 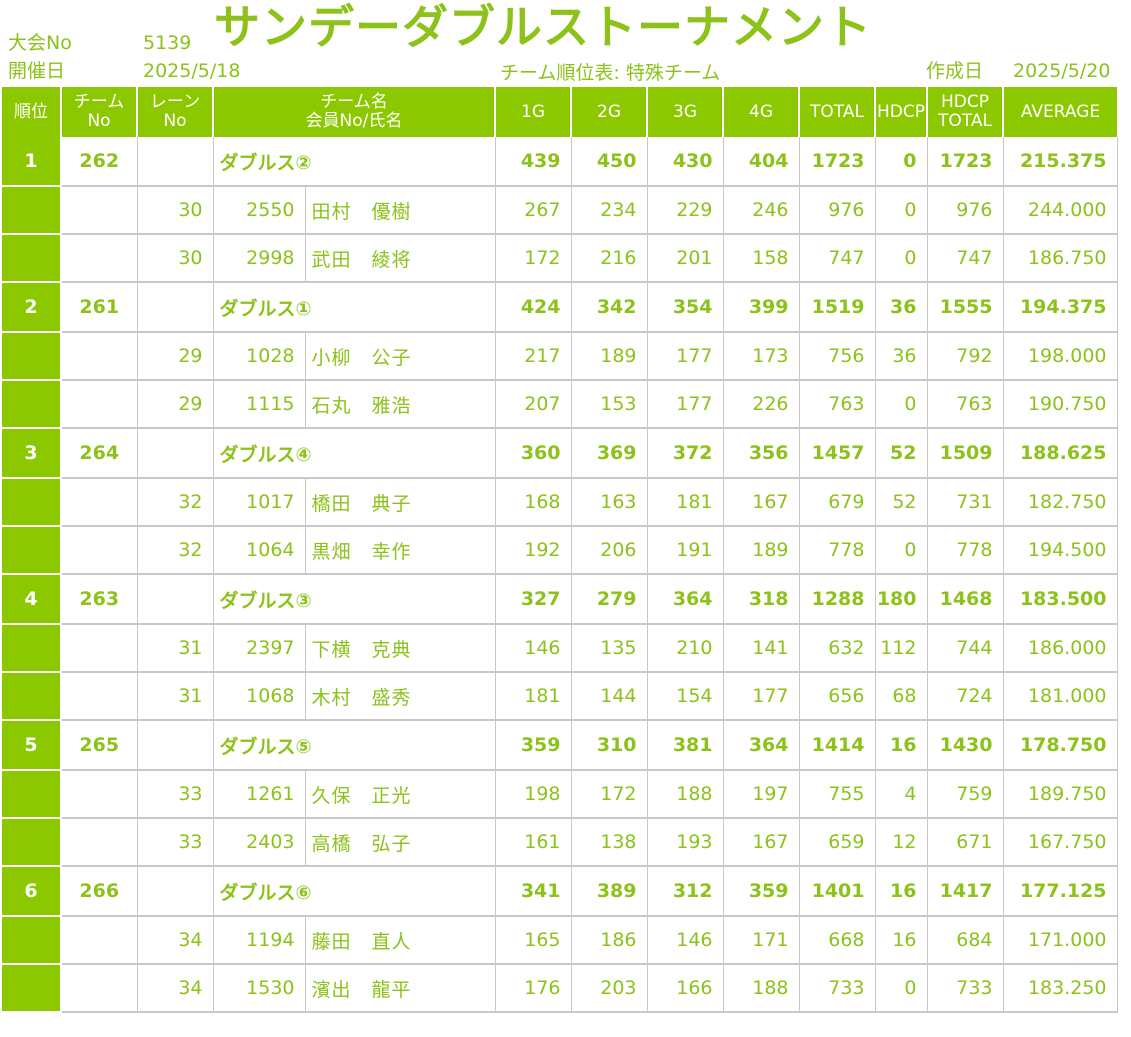 I want to click on hdcp-cell: 12, so click(x=901, y=842).